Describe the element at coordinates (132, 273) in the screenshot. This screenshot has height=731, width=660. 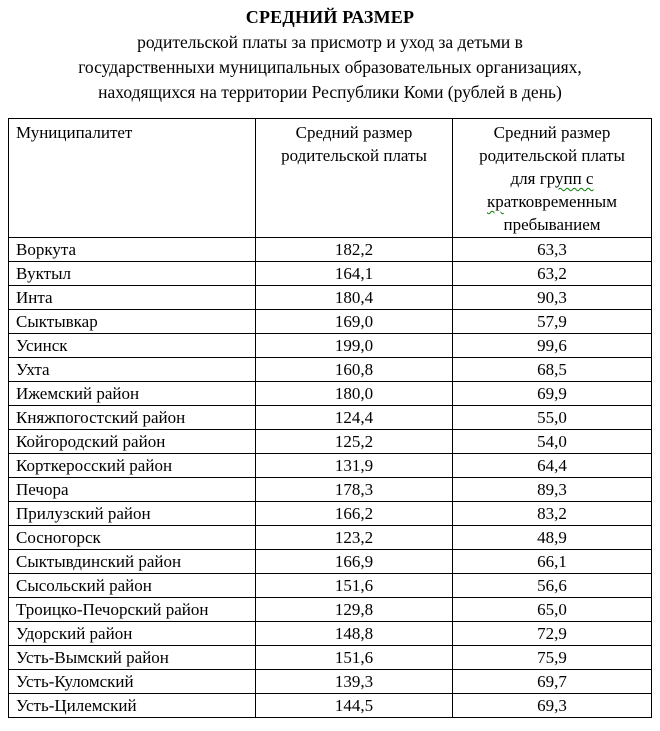
I see `municipality-cell: Вуктыл` at that location.